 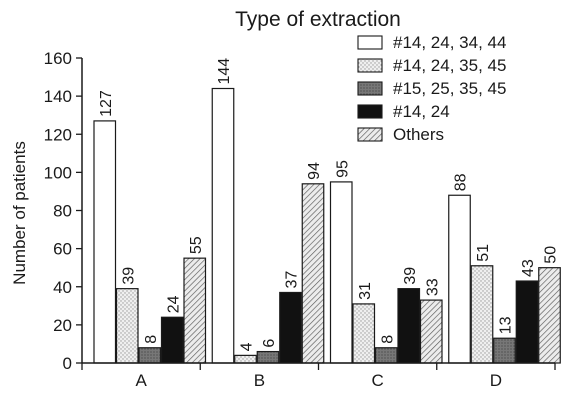 What do you see at coordinates (62, 325) in the screenshot?
I see `y-tick-label: 20` at bounding box center [62, 325].